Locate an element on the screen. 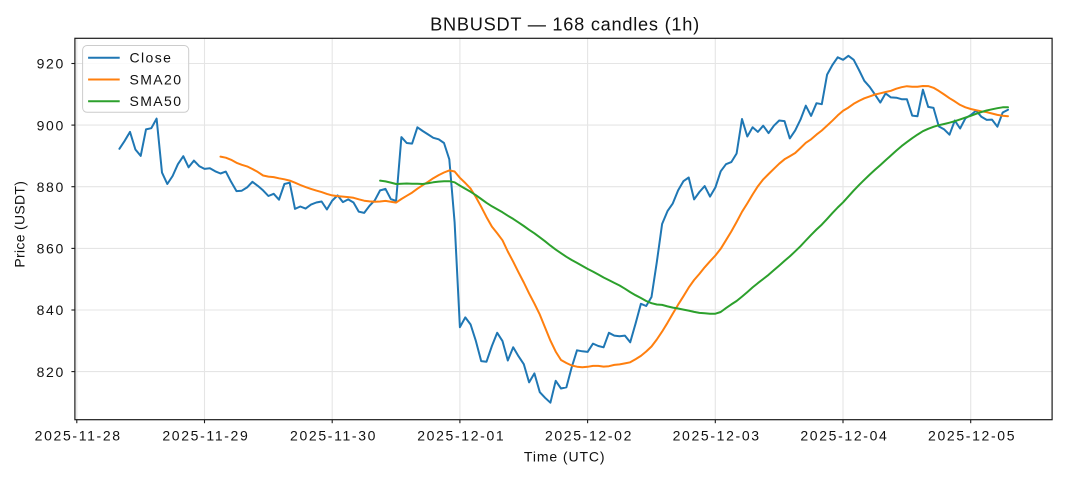 The height and width of the screenshot is (481, 1068). svg-text: SMA50 is located at coordinates (156, 101).